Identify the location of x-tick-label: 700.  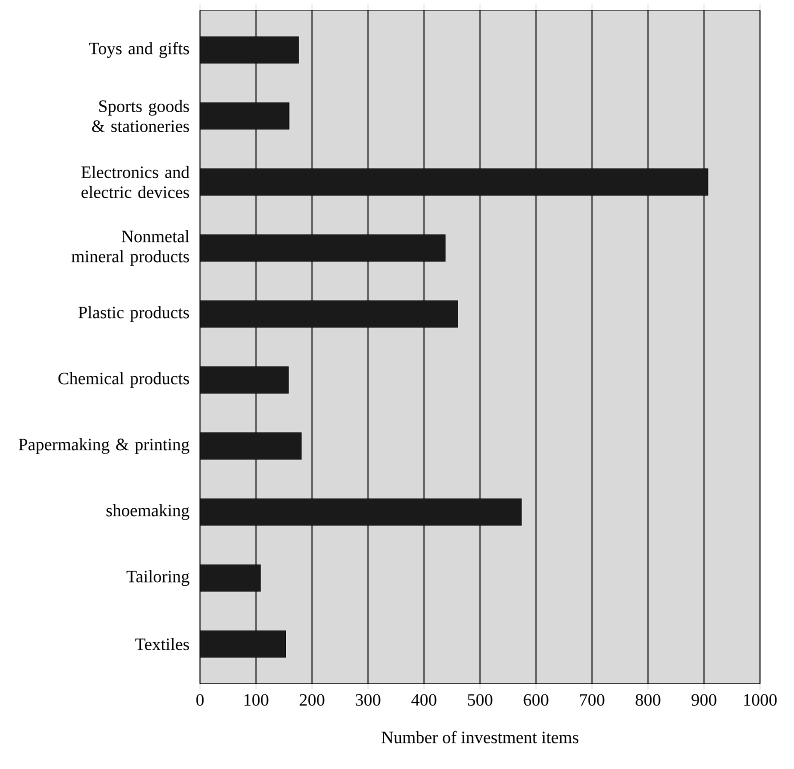
(592, 700).